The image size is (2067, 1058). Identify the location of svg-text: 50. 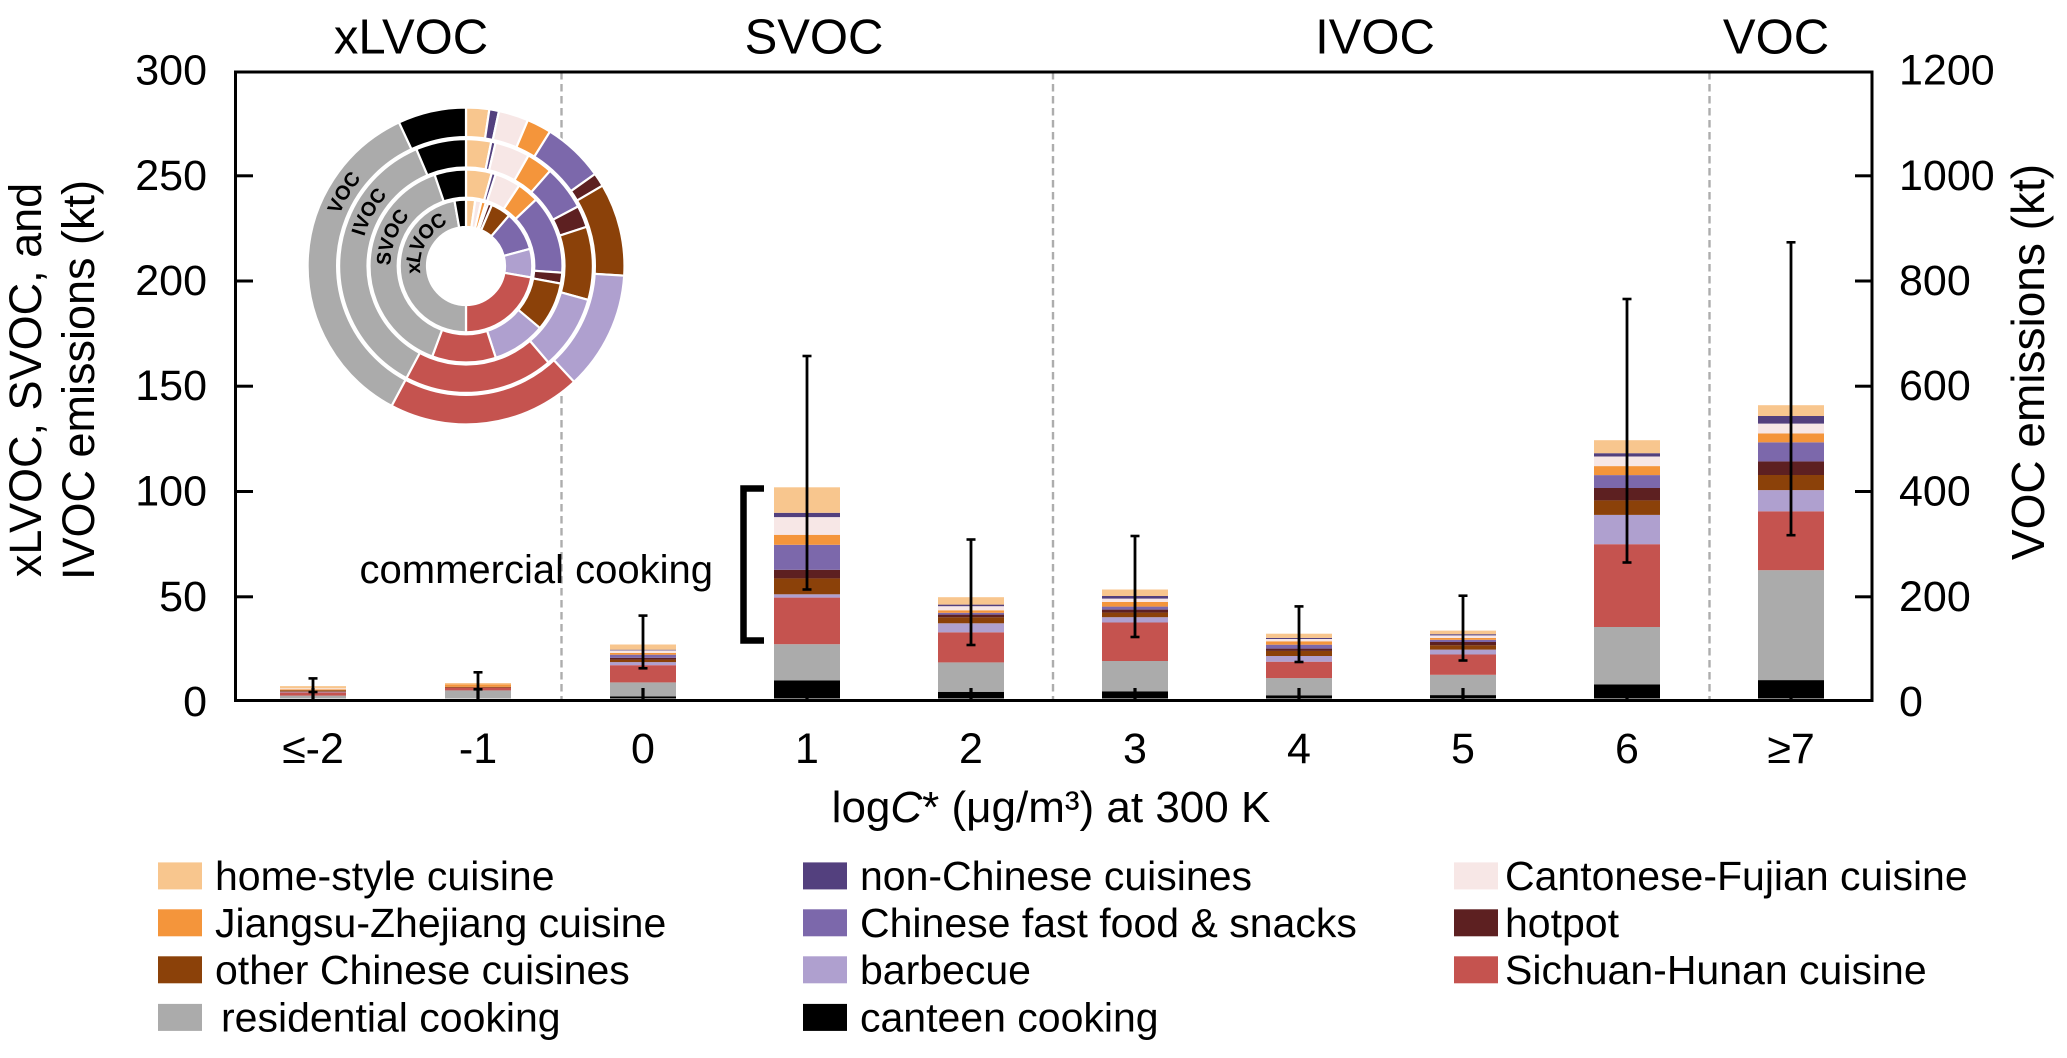
(183, 597).